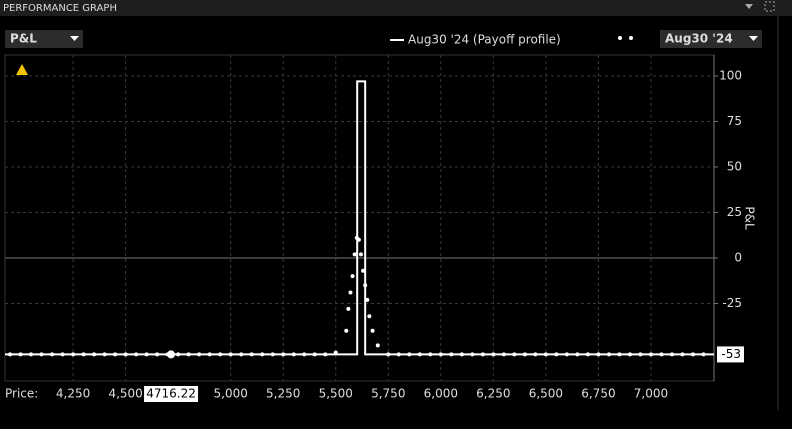 The height and width of the screenshot is (429, 792). I want to click on menu-arrow, so click(749, 6).